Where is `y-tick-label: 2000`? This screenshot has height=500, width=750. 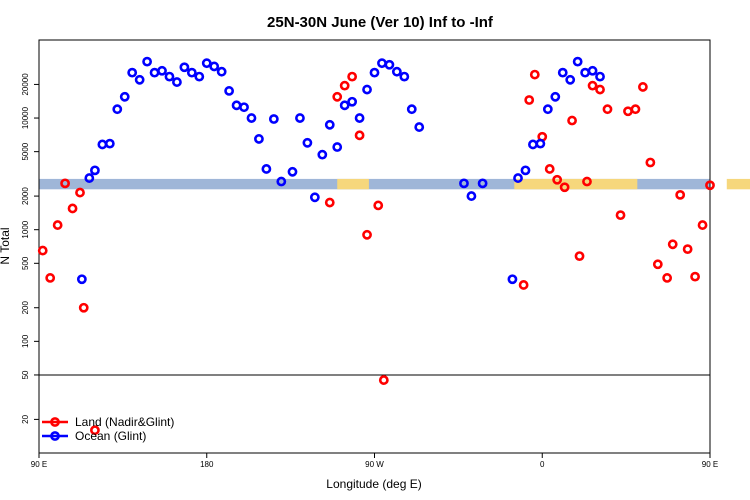 y-tick-label: 2000 is located at coordinates (25, 196).